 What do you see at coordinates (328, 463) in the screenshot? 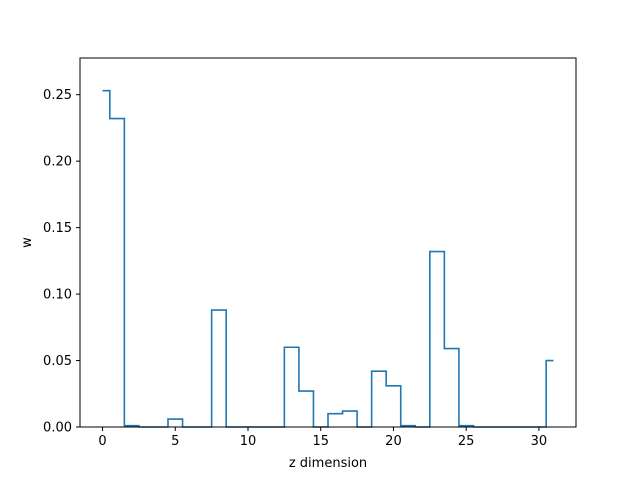
I see `x-axis-label: z dimension` at bounding box center [328, 463].